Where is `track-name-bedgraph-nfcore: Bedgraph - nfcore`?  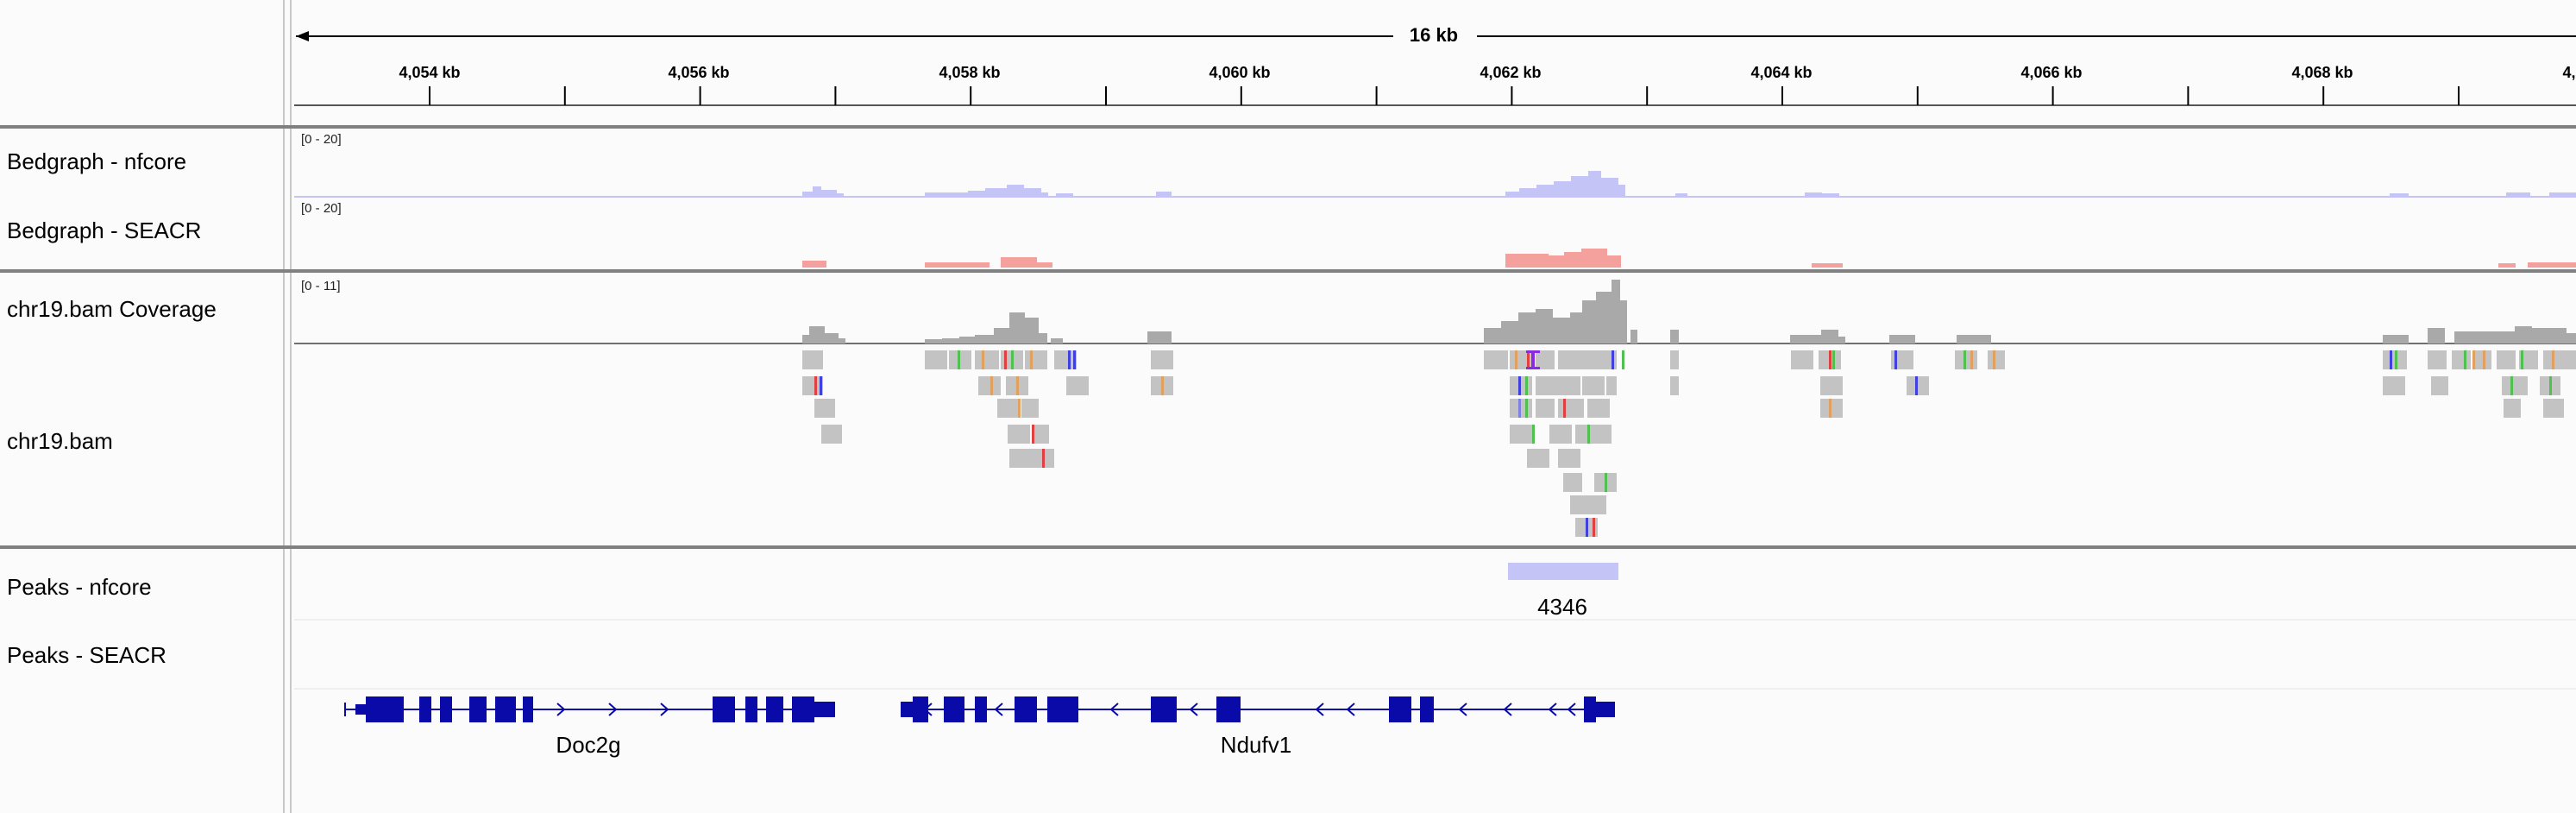 track-name-bedgraph-nfcore: Bedgraph - nfcore is located at coordinates (97, 161).